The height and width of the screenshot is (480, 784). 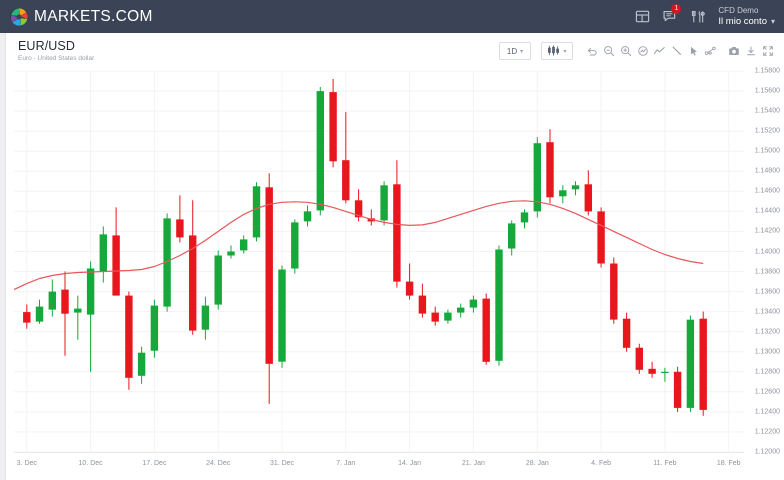 What do you see at coordinates (698, 16) in the screenshot?
I see `tools-icon` at bounding box center [698, 16].